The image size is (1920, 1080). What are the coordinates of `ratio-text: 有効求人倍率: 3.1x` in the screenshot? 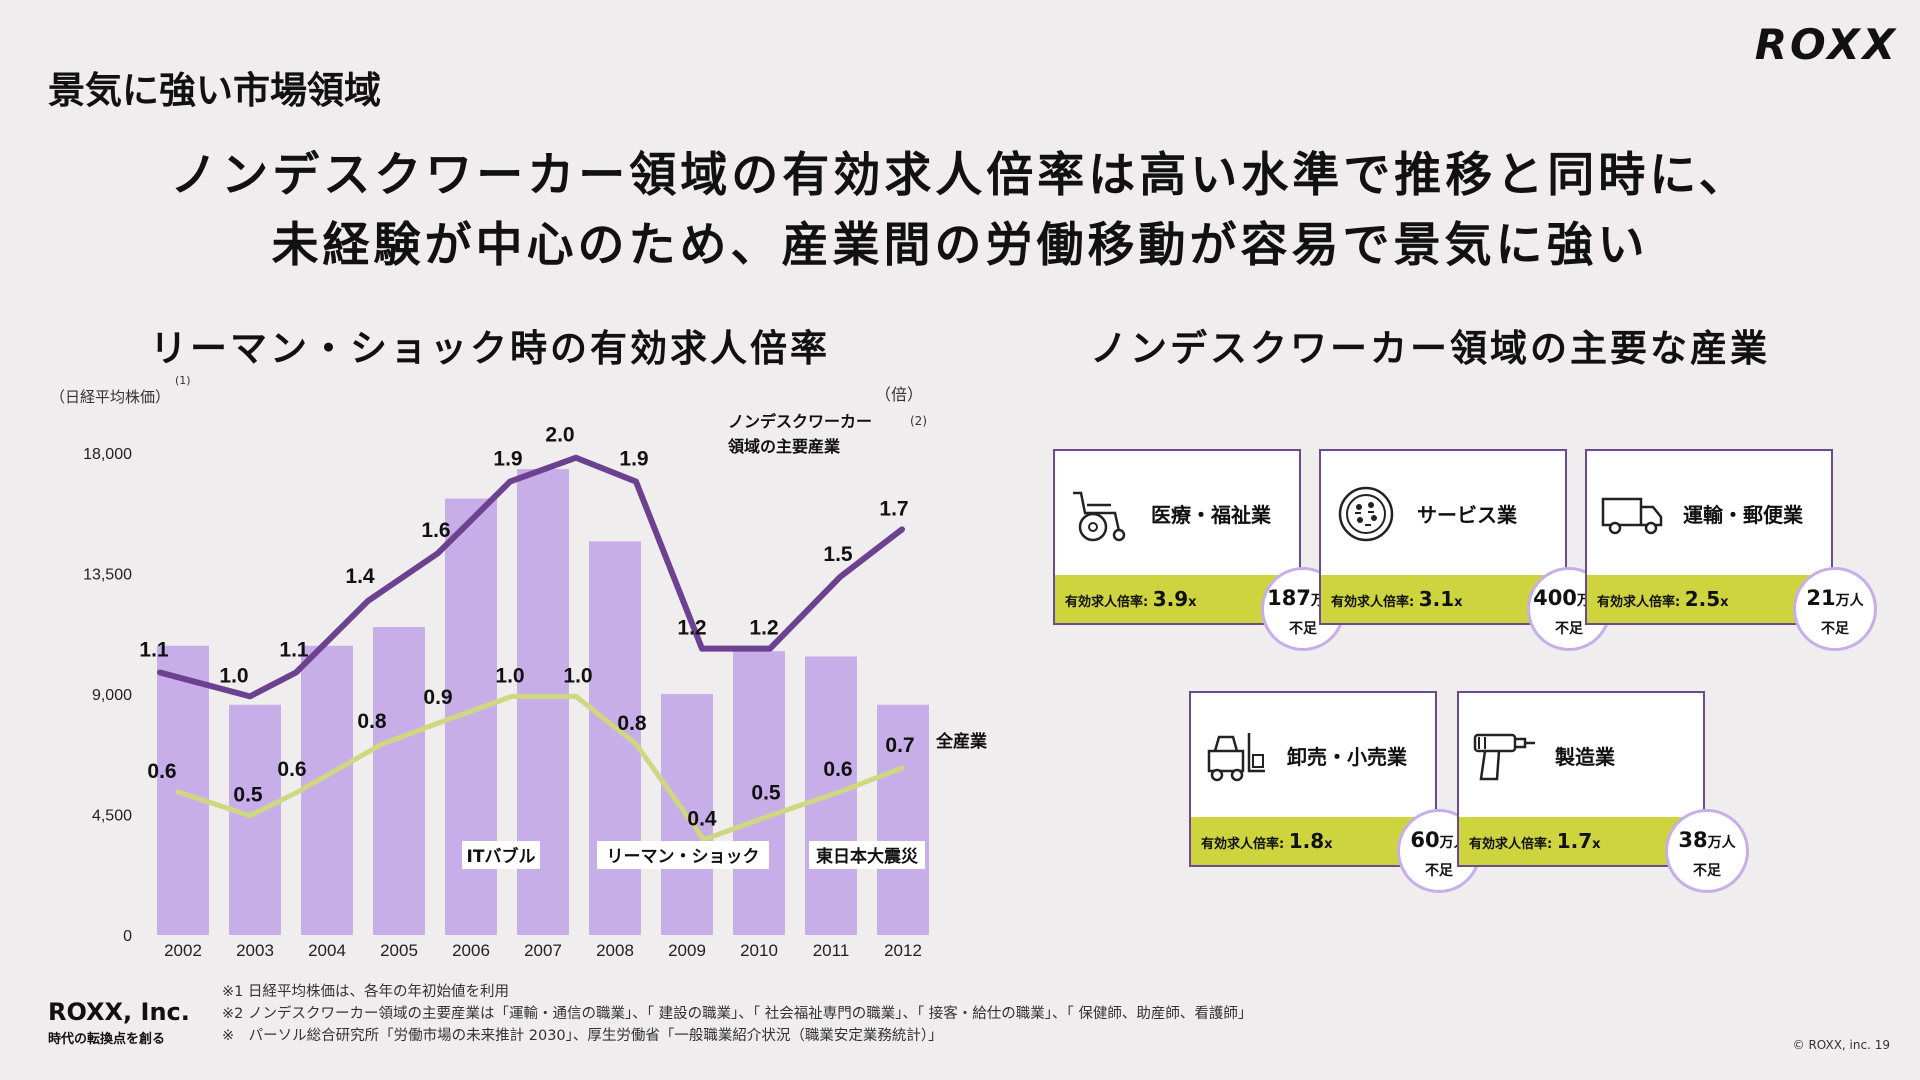 It's located at (1397, 599).